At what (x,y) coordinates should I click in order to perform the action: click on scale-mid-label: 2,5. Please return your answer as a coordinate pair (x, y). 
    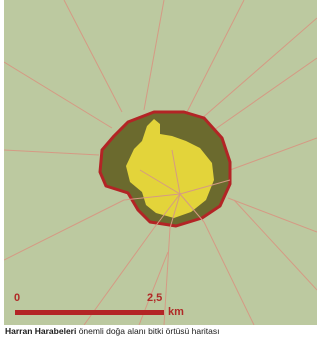
    Looking at the image, I should click on (155, 298).